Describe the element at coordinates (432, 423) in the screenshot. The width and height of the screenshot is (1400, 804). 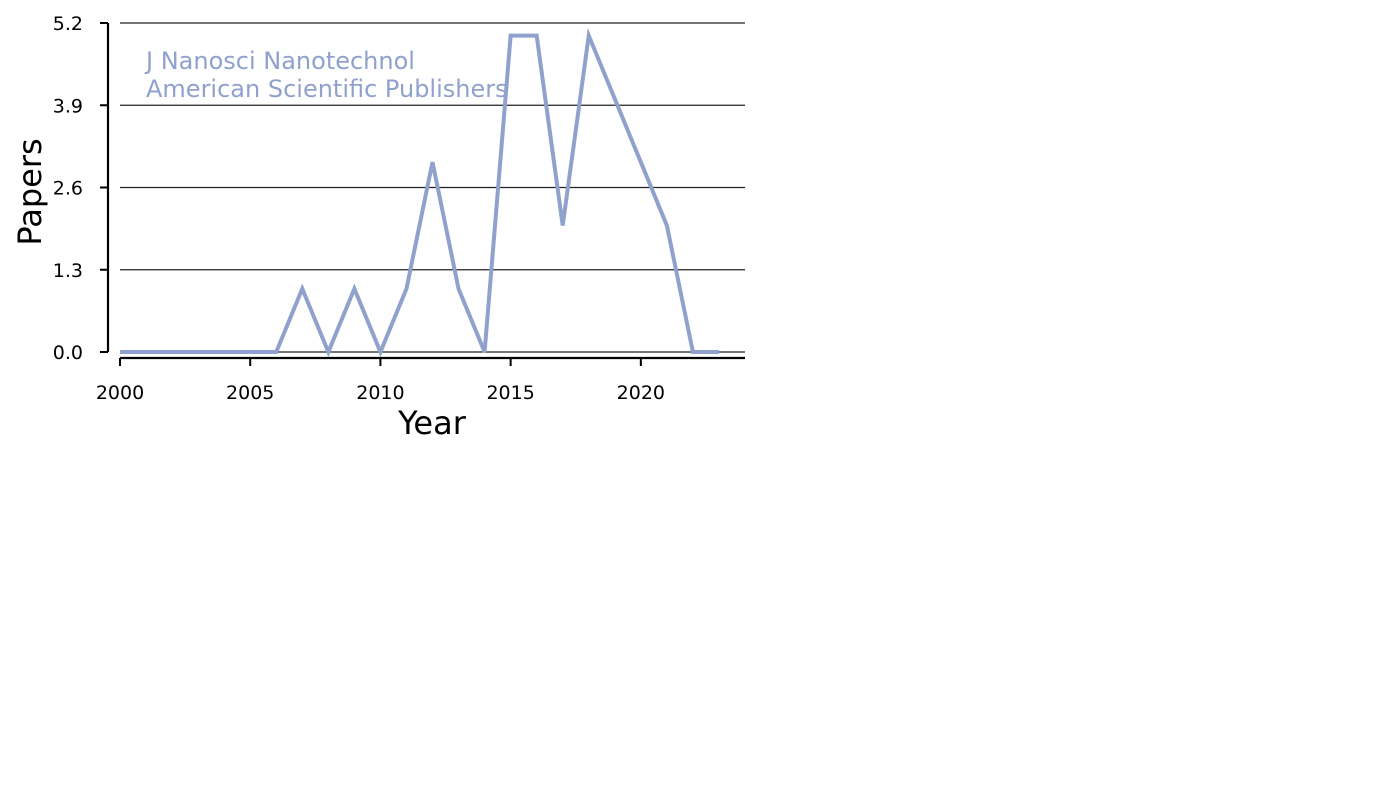
I see `x-axis-label: Year` at that location.